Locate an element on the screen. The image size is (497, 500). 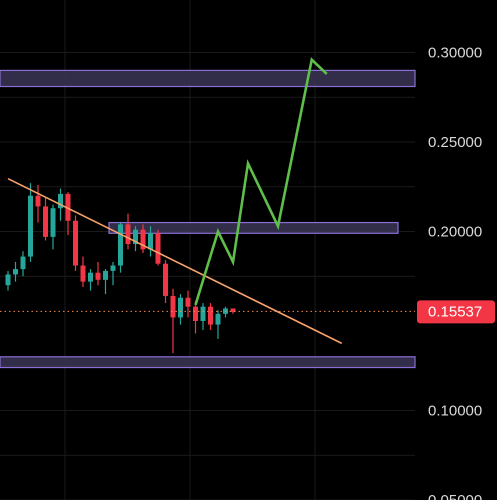
y-tick-label-2: 0.20000 is located at coordinates (455, 232).